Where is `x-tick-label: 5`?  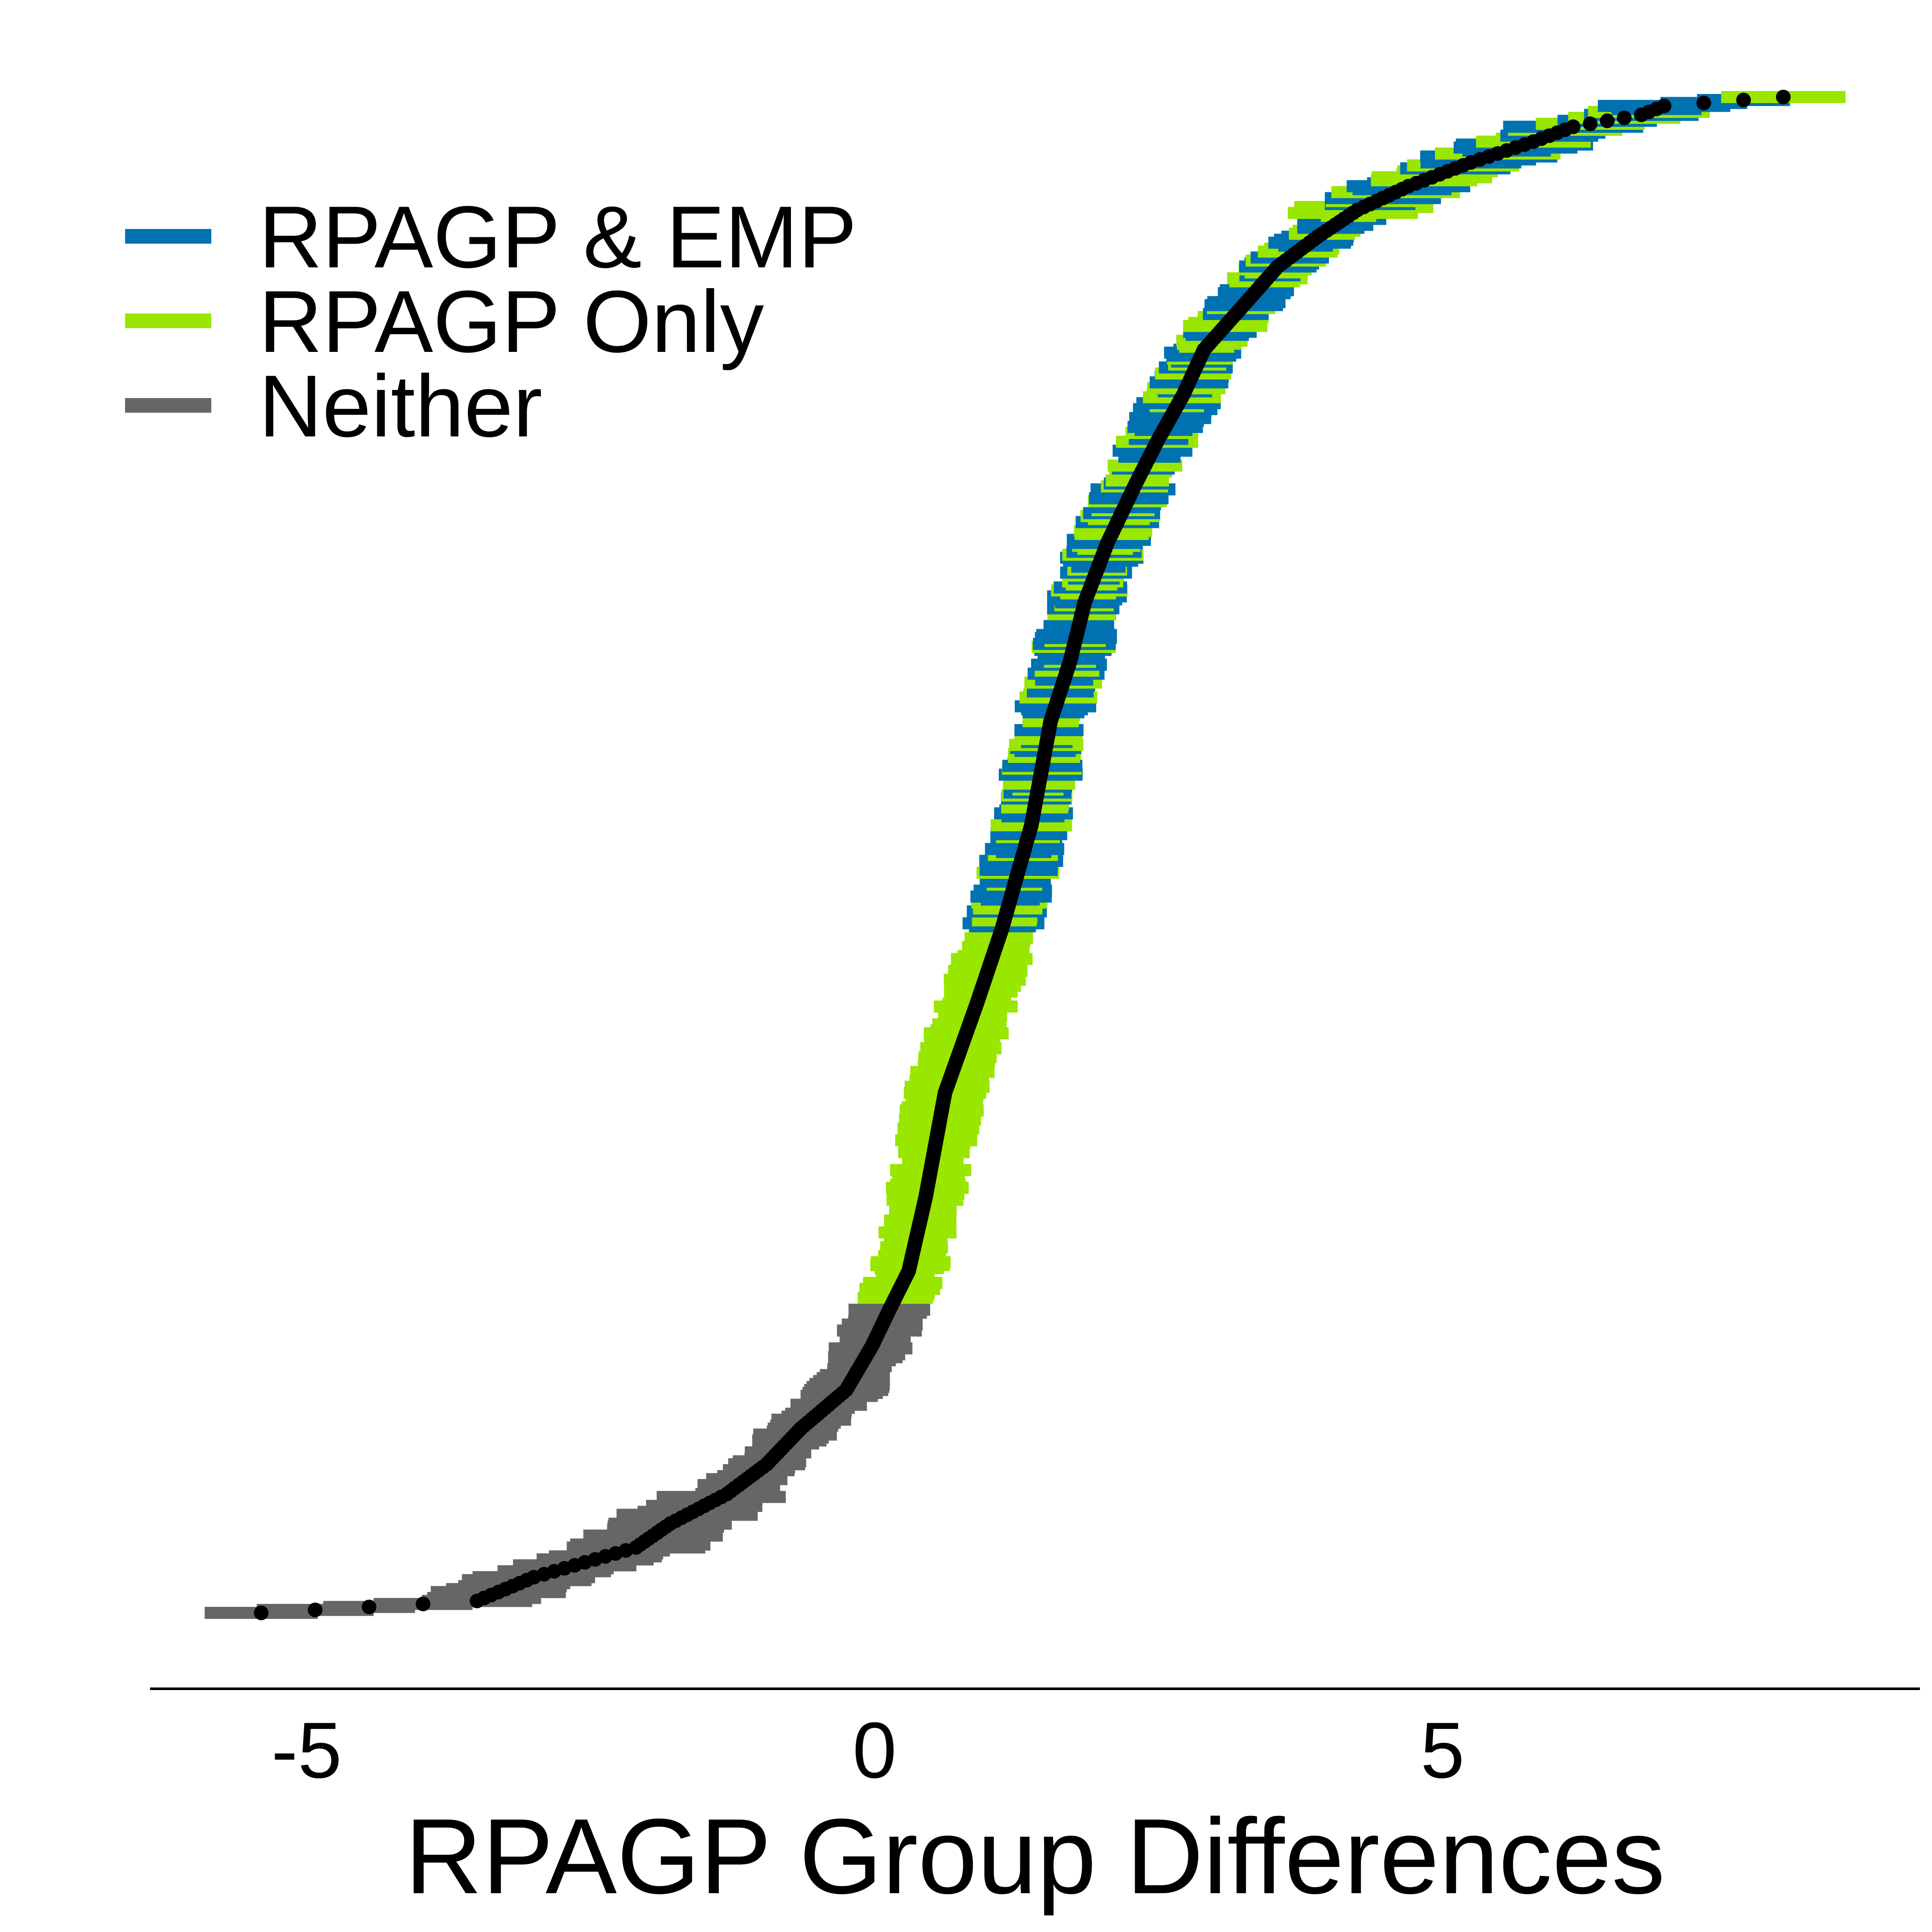
x-tick-label: 5 is located at coordinates (1443, 1750).